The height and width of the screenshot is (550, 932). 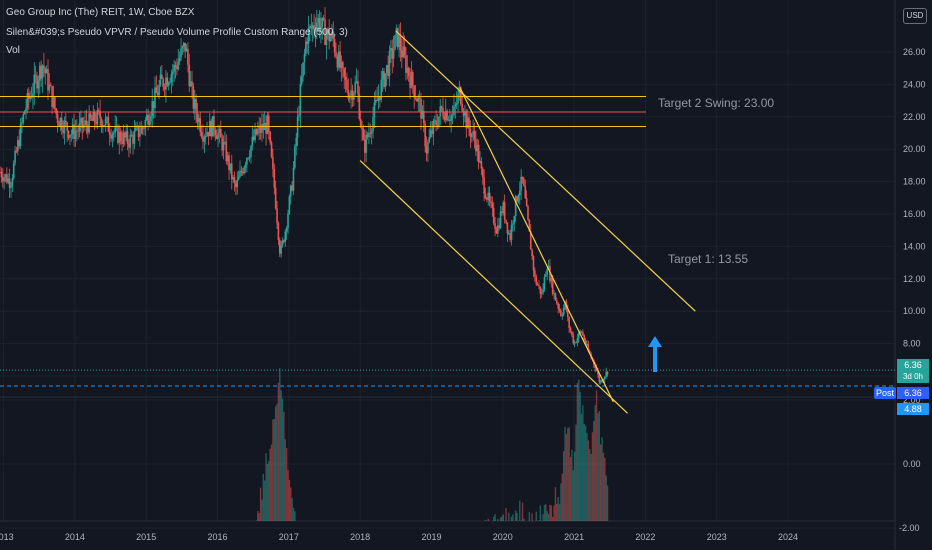 What do you see at coordinates (909, 528) in the screenshot?
I see `volume-tick-label: -2.00` at bounding box center [909, 528].